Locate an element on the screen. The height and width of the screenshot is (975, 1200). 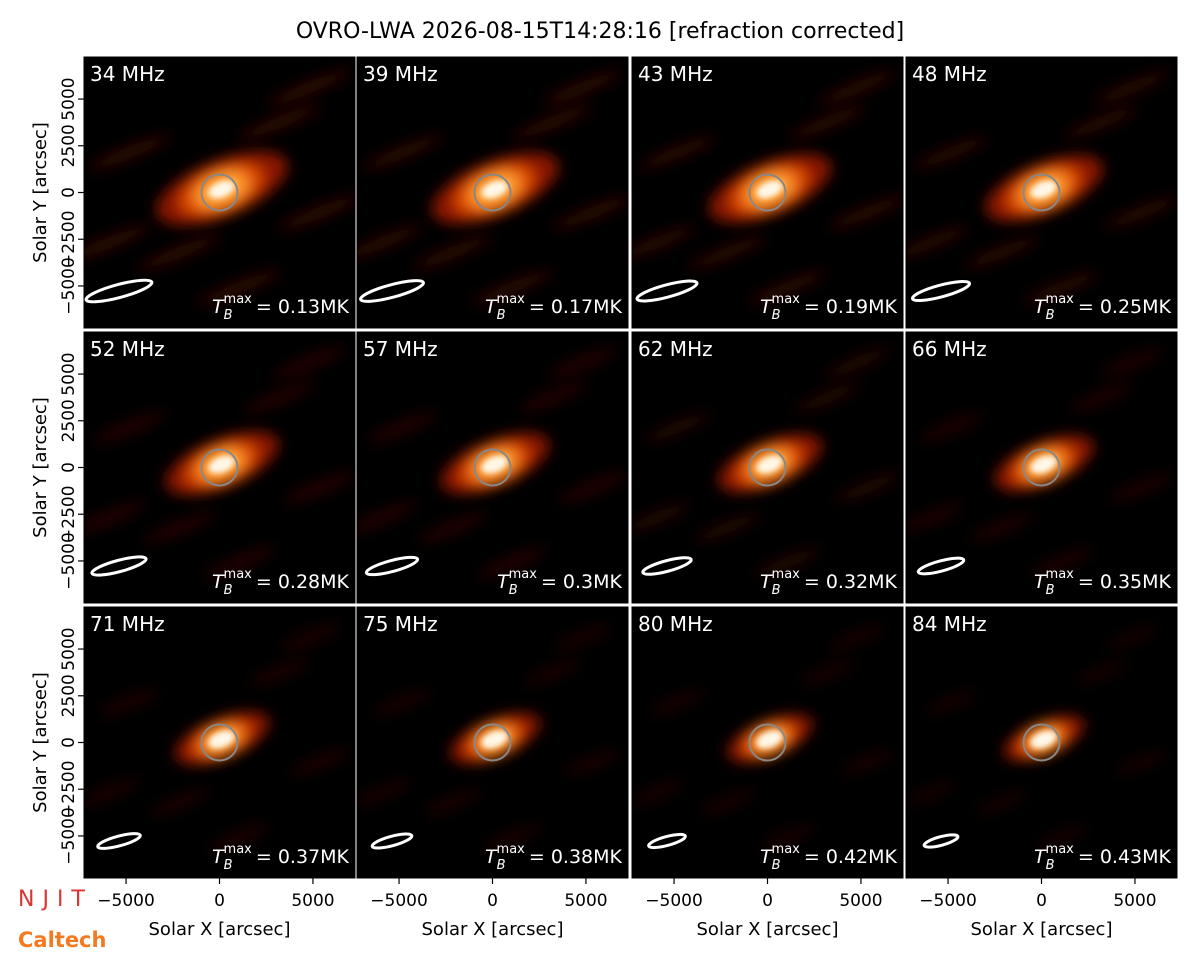
panel-title: 66 MHz is located at coordinates (949, 349).